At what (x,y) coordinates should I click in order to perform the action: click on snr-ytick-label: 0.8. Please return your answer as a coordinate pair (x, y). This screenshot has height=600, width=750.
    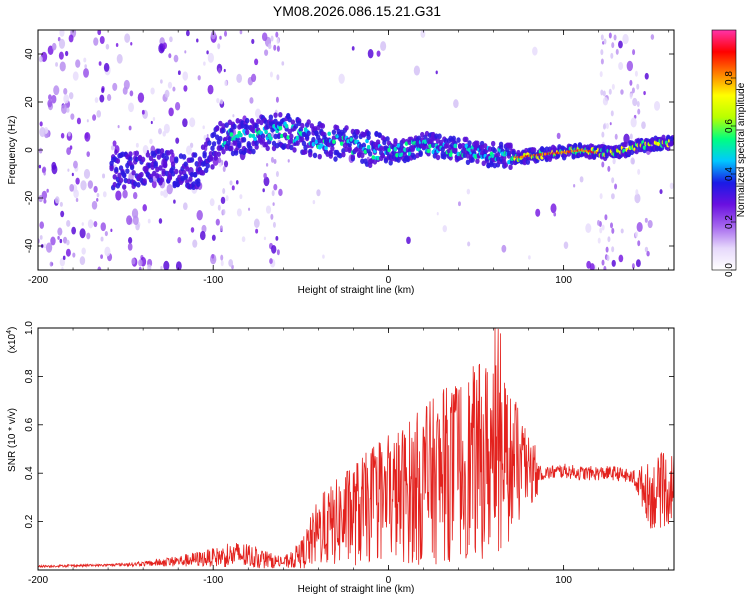
    Looking at the image, I should click on (29, 376).